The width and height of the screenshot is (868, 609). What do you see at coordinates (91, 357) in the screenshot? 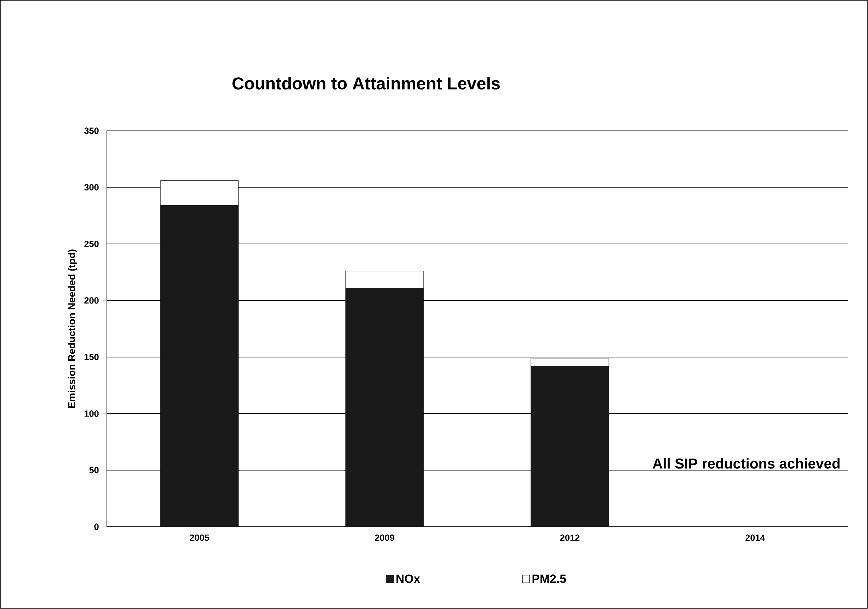
I see `y-tick-label: 150` at bounding box center [91, 357].